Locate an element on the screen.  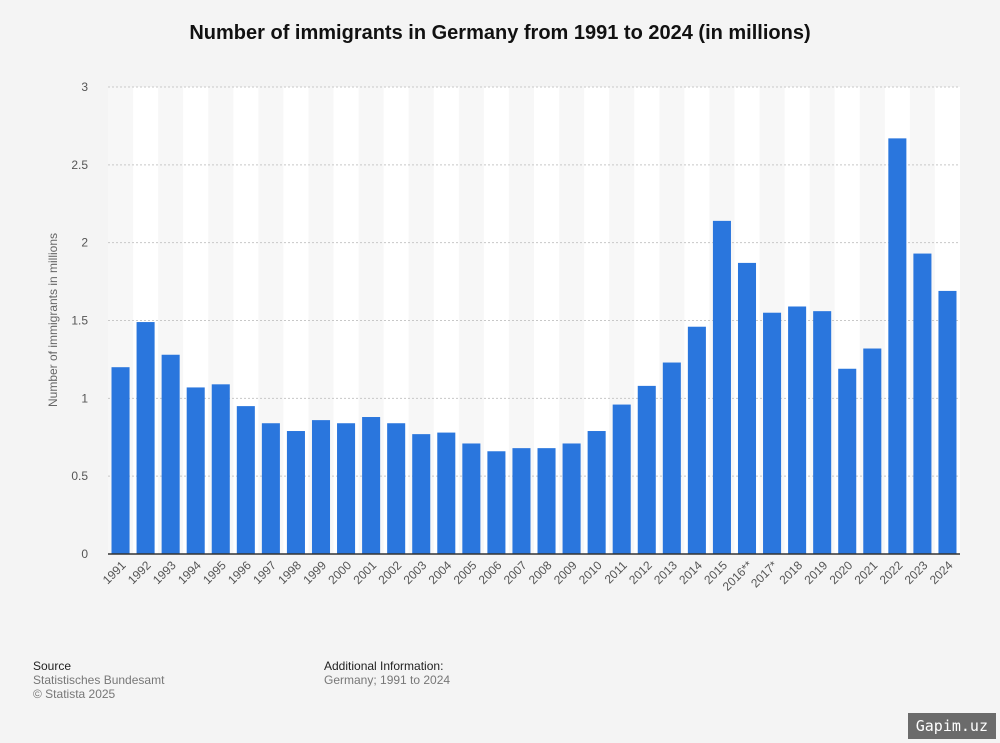
x-tick-label: 2006 is located at coordinates (490, 572).